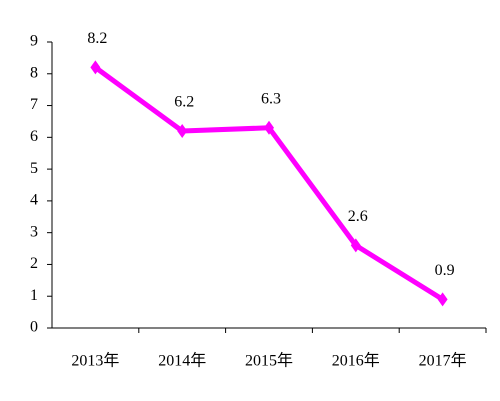 This screenshot has height=401, width=500. I want to click on data-label: 2.6, so click(358, 216).